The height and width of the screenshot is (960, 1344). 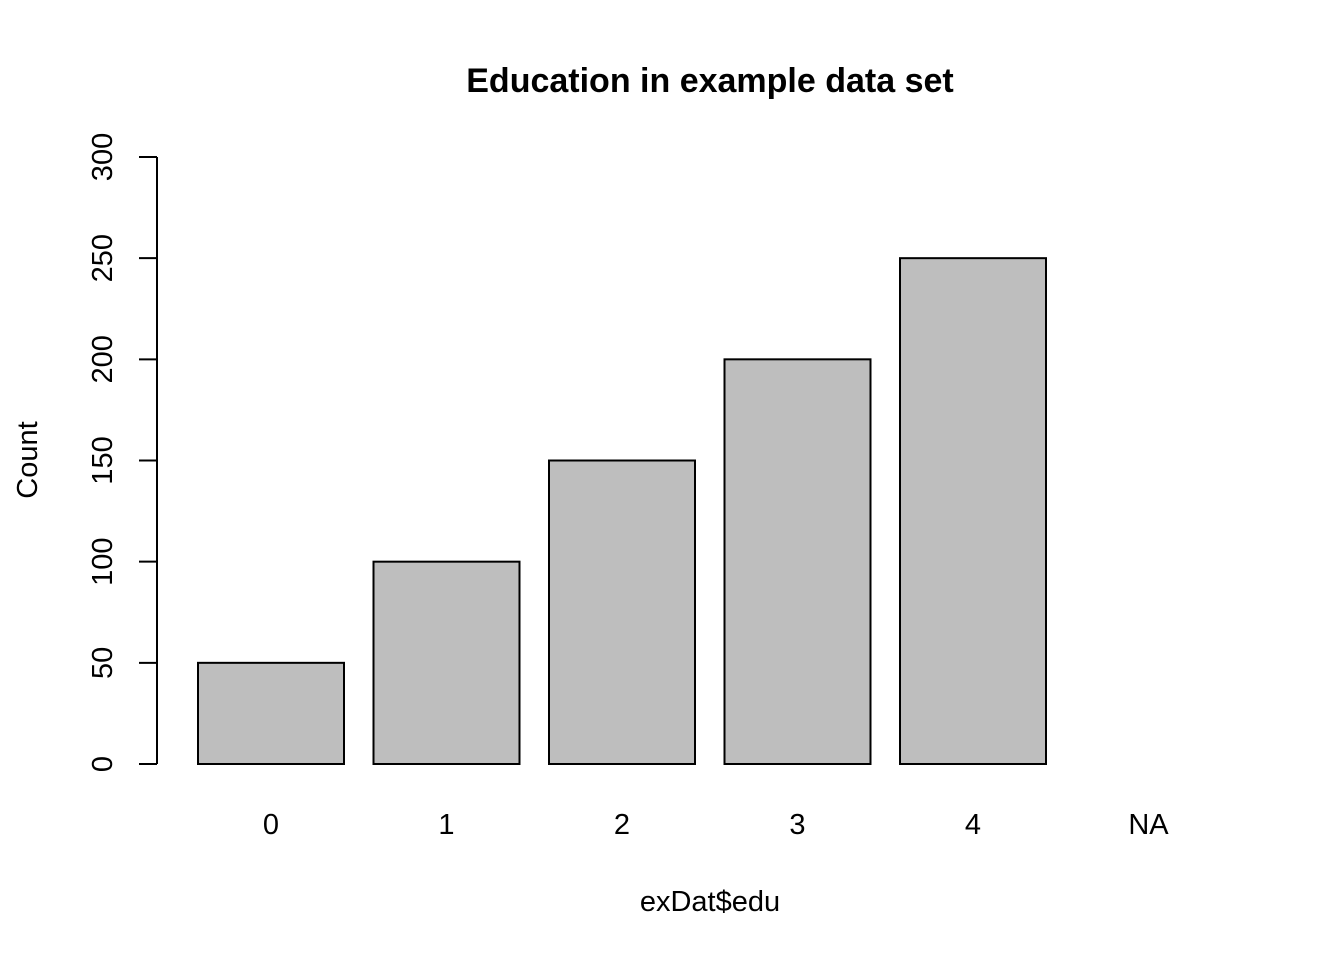 What do you see at coordinates (622, 825) in the screenshot?
I see `x-tick-label: 2` at bounding box center [622, 825].